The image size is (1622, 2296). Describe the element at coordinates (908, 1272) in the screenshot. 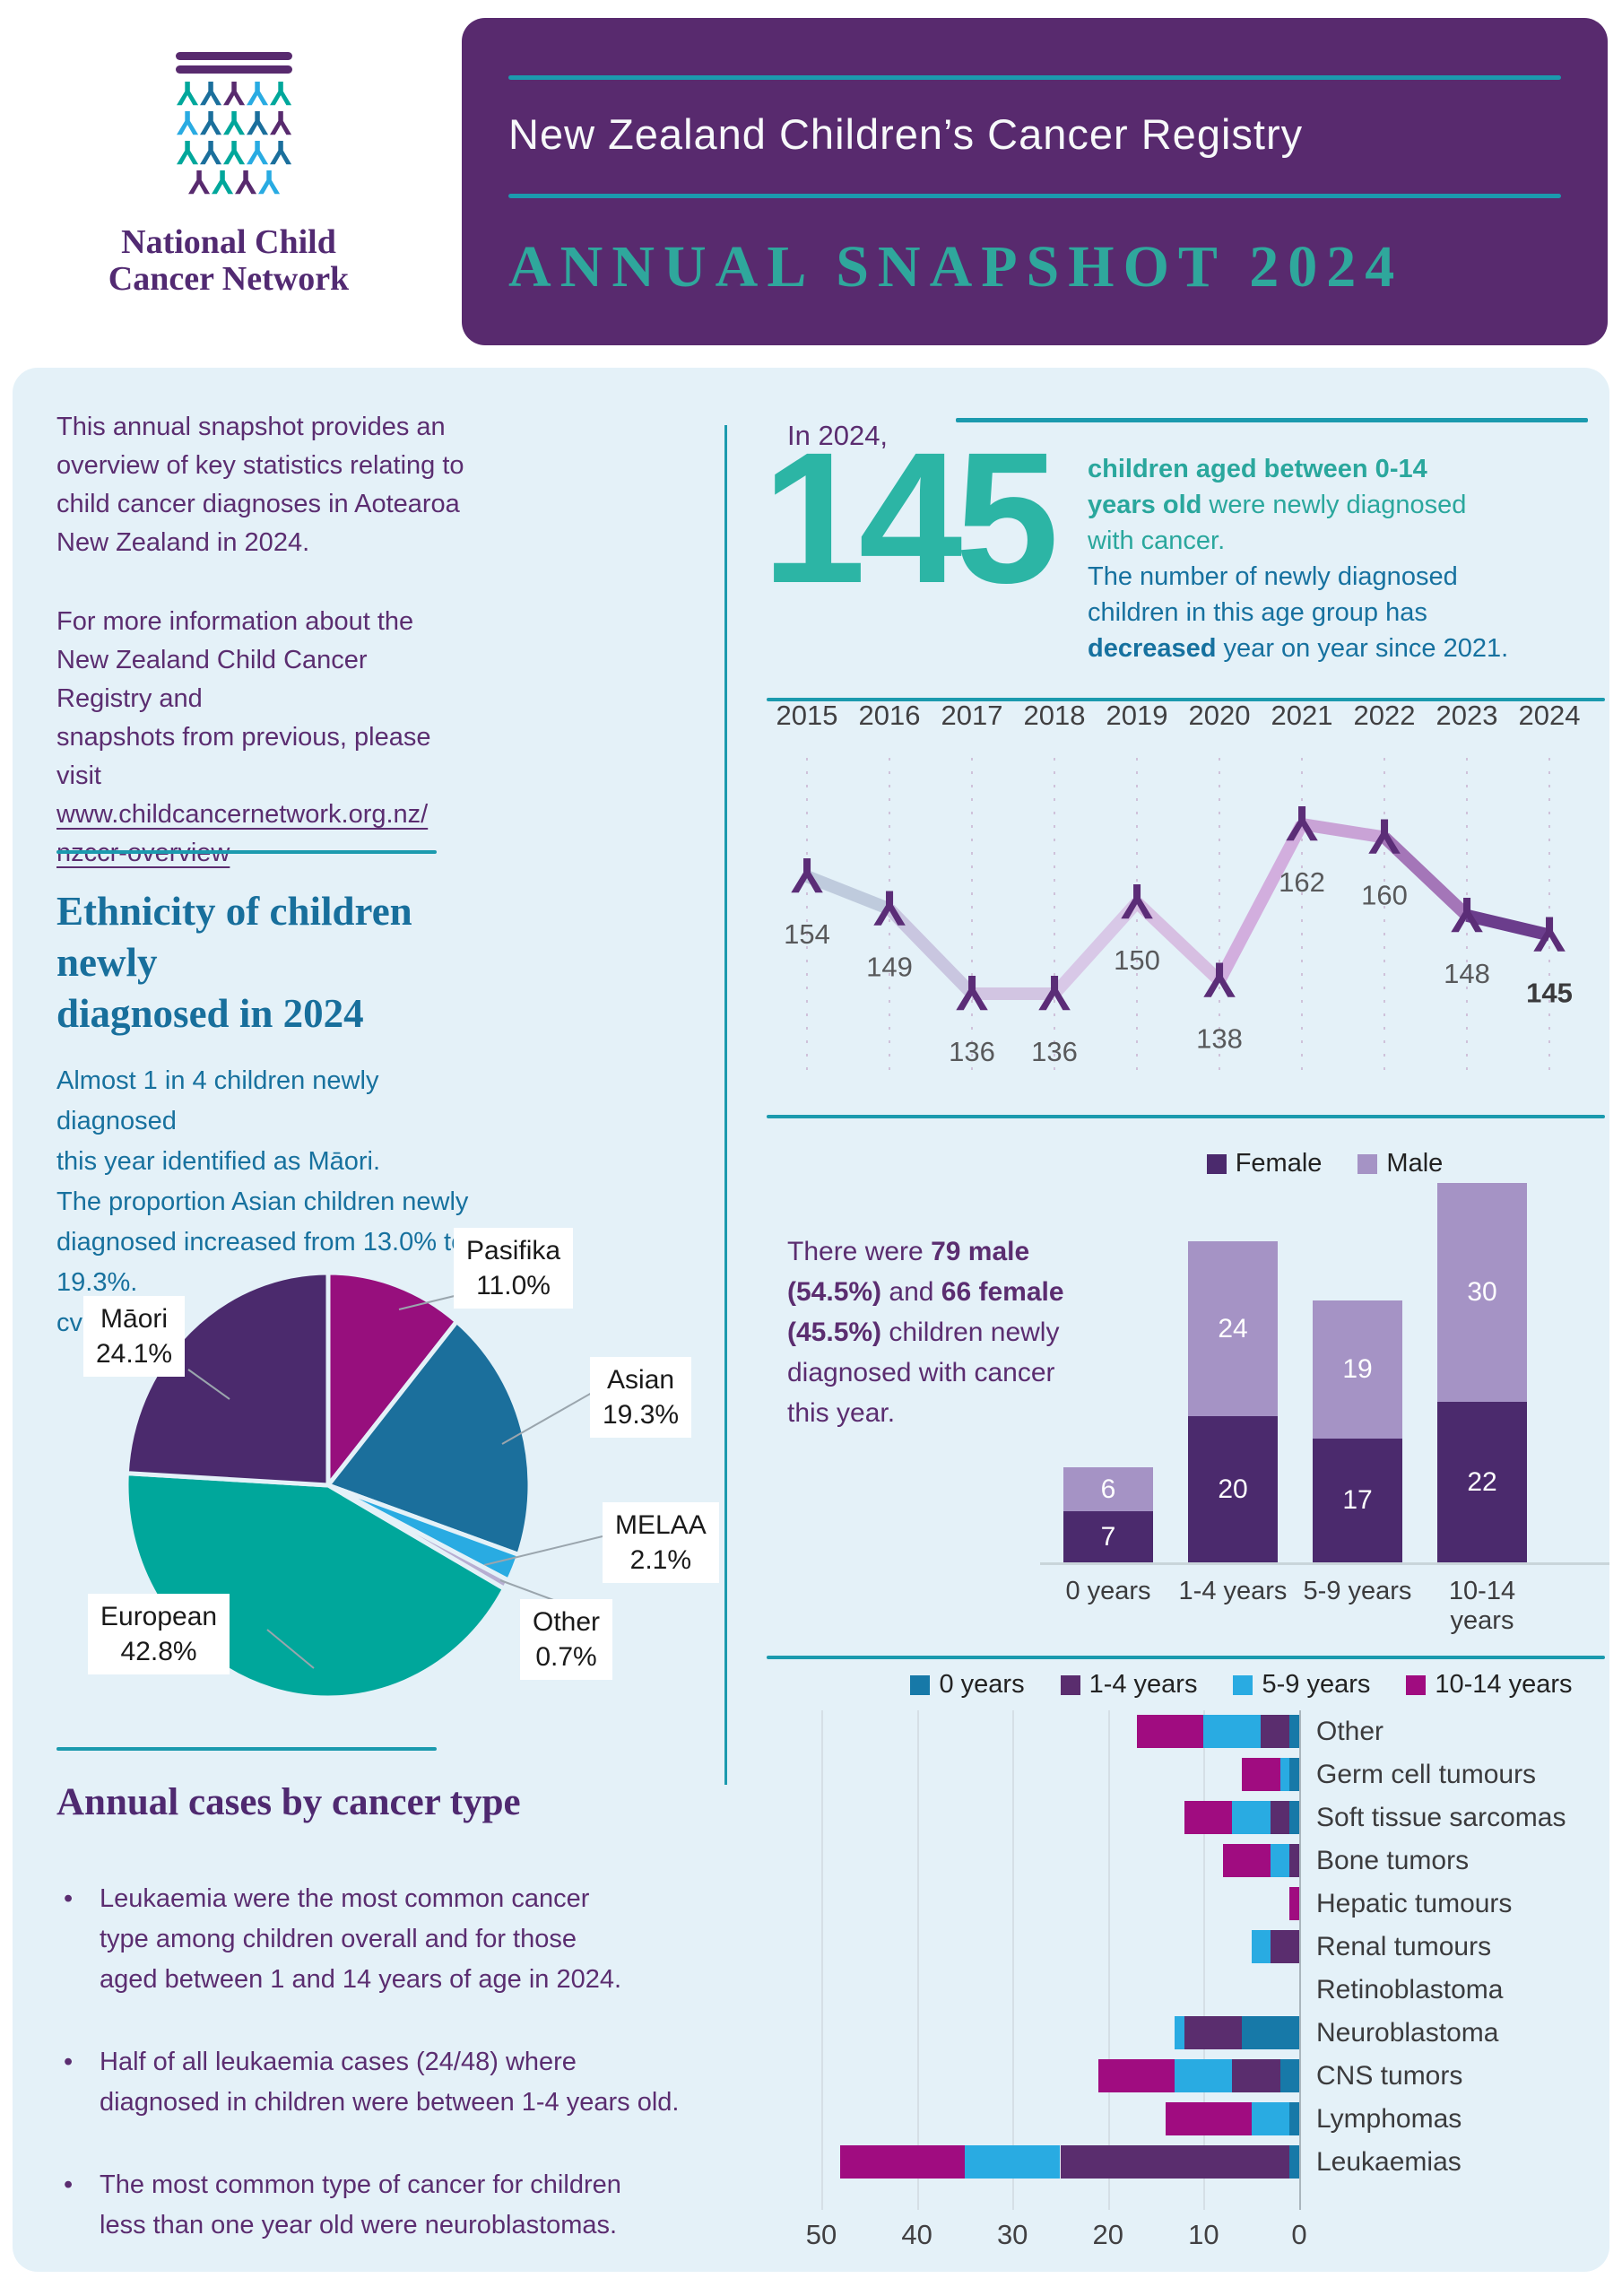

I see `text-segment: 79 male (54.5%)` at that location.